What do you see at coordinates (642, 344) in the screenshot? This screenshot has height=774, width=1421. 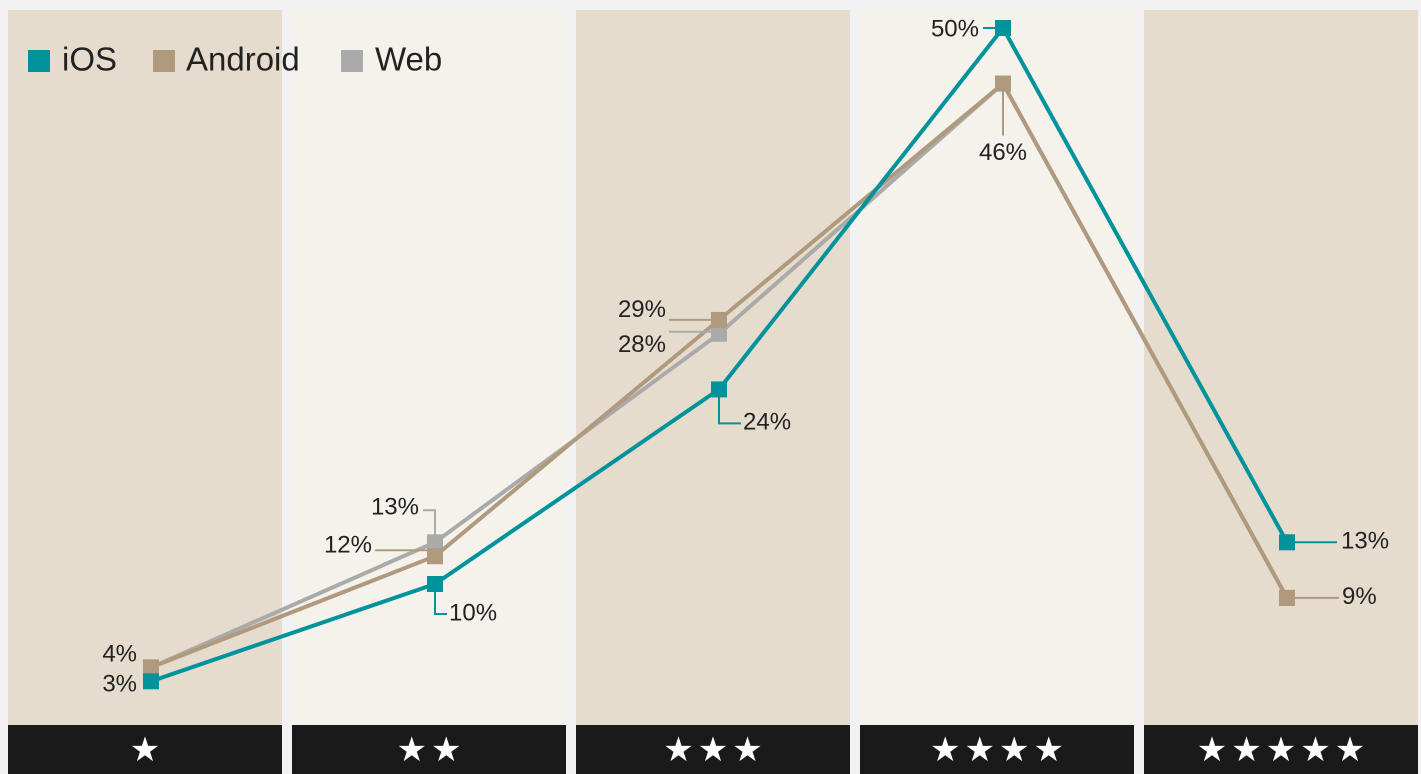 I see `data-label: 28%` at bounding box center [642, 344].